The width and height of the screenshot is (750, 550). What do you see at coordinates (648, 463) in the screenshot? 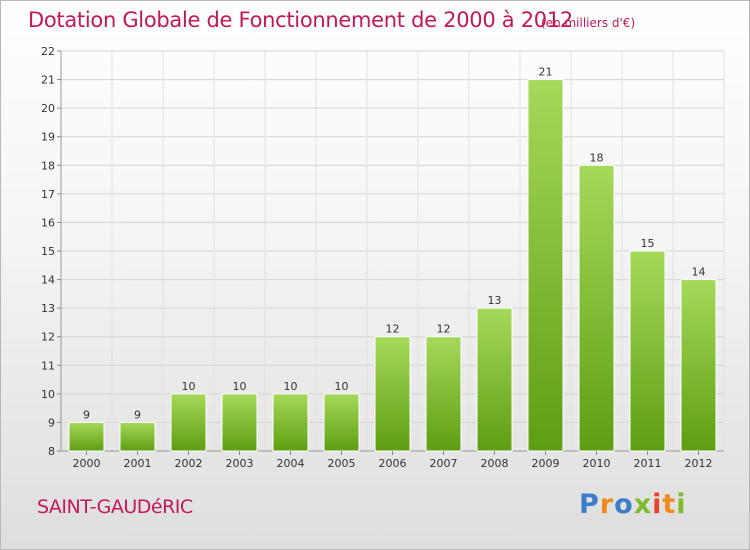
I see `x-tick-label: 2011` at bounding box center [648, 463].